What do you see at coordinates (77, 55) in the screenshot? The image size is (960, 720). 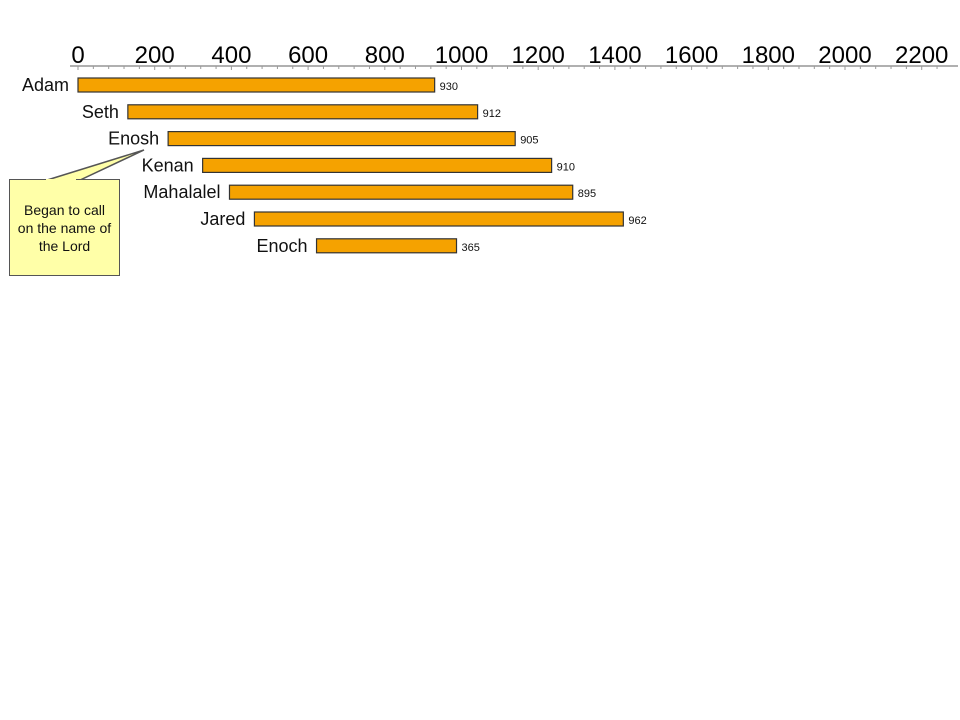 I see `x-tick-label: 0` at bounding box center [77, 55].